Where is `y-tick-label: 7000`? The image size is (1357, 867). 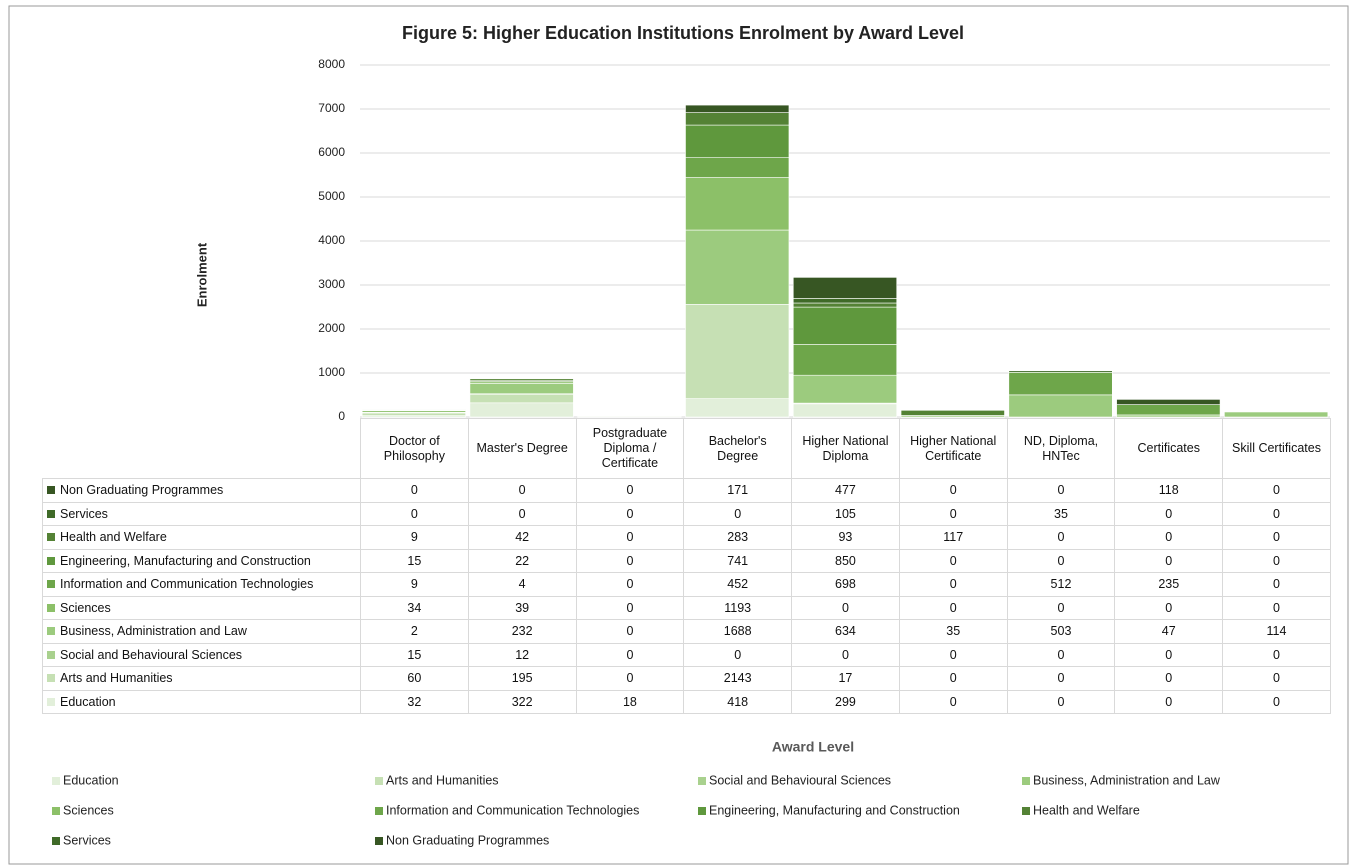 y-tick-label: 7000 is located at coordinates (331, 108).